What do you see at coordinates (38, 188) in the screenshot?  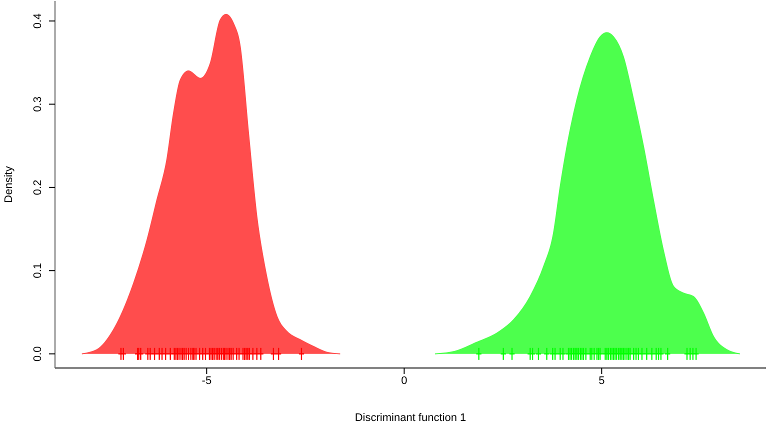 I see `y-tick-label: 0.2` at bounding box center [38, 188].